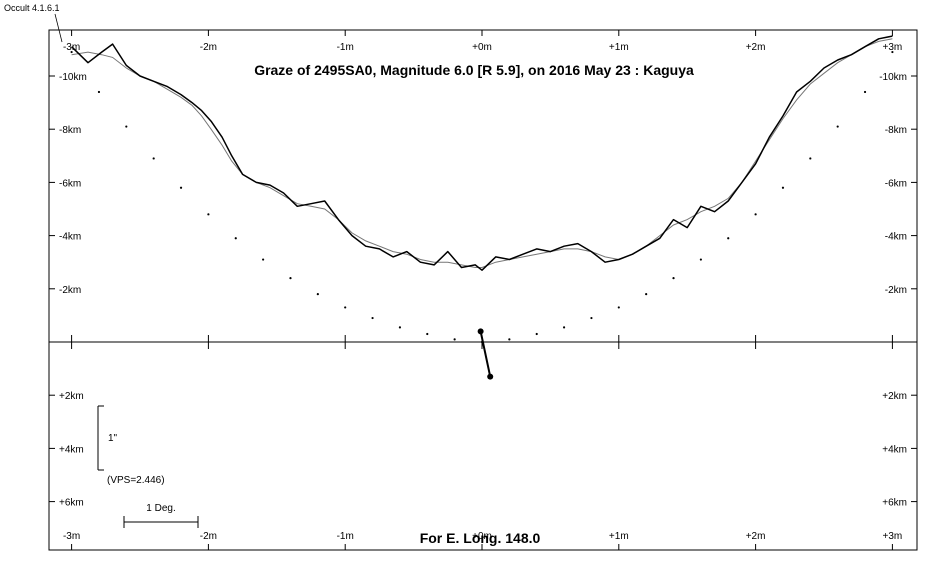 Image resolution: width=950 pixels, height=580 pixels. I want to click on x-tick-label-bottom: +1m, so click(619, 536).